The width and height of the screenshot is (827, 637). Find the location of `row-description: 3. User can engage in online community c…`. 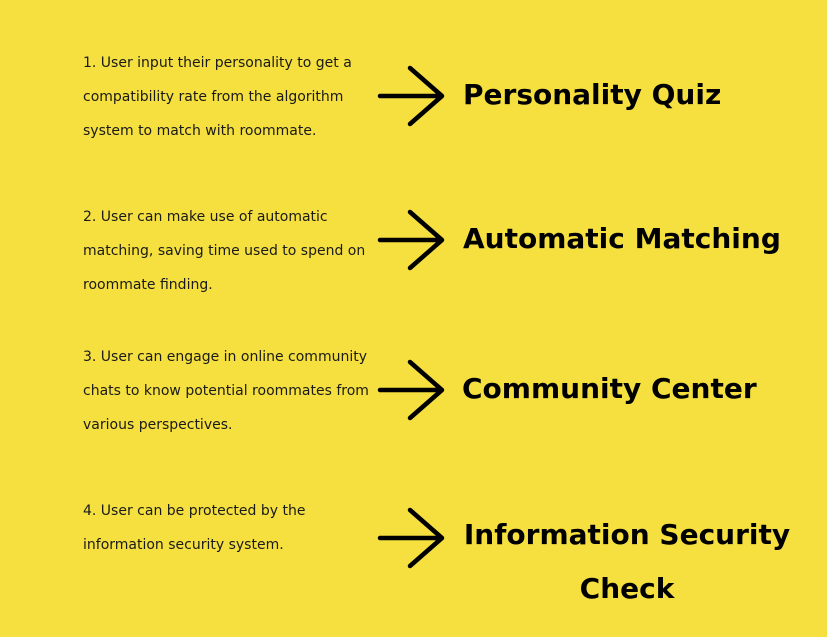

row-description: 3. User can engage in online community c… is located at coordinates (226, 391).